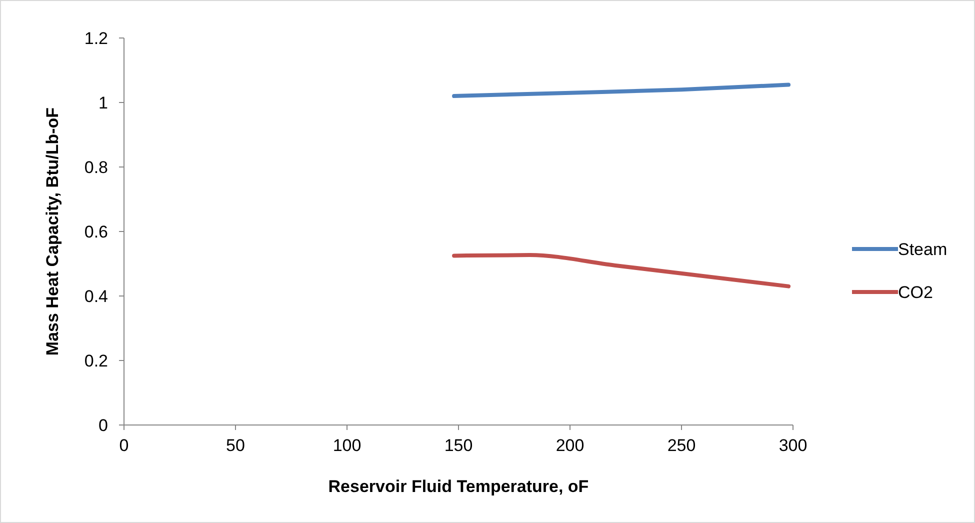 The width and height of the screenshot is (975, 523). What do you see at coordinates (923, 249) in the screenshot?
I see `legend-label: Steam` at bounding box center [923, 249].